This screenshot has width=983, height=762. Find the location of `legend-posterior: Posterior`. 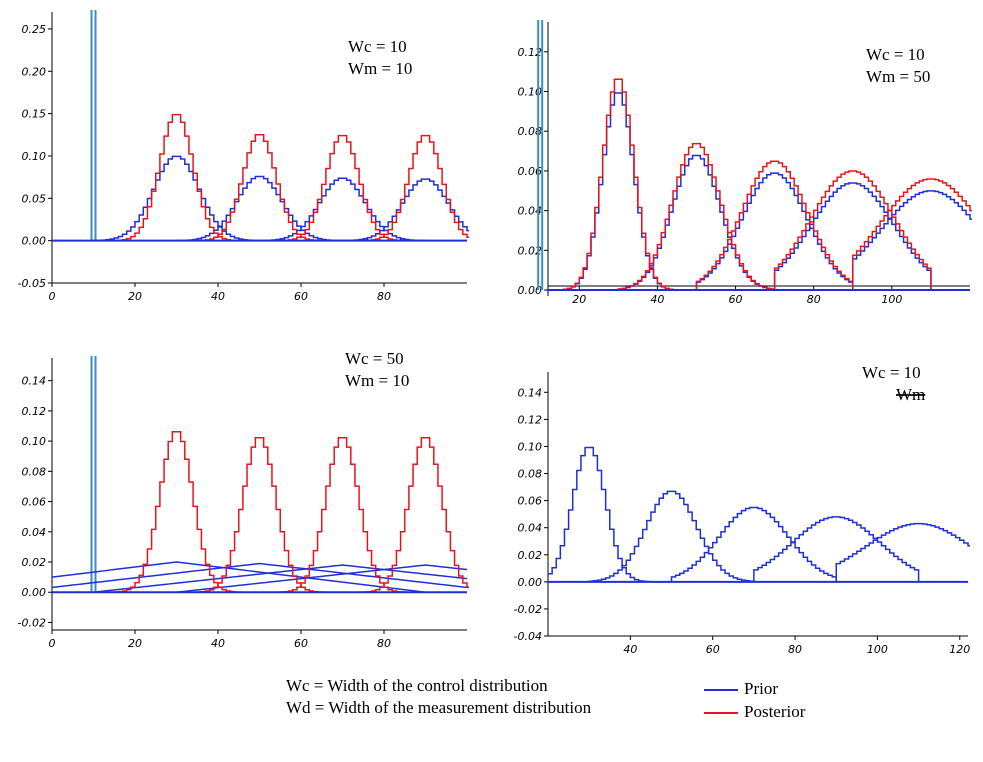

legend-posterior: Posterior is located at coordinates (754, 712).